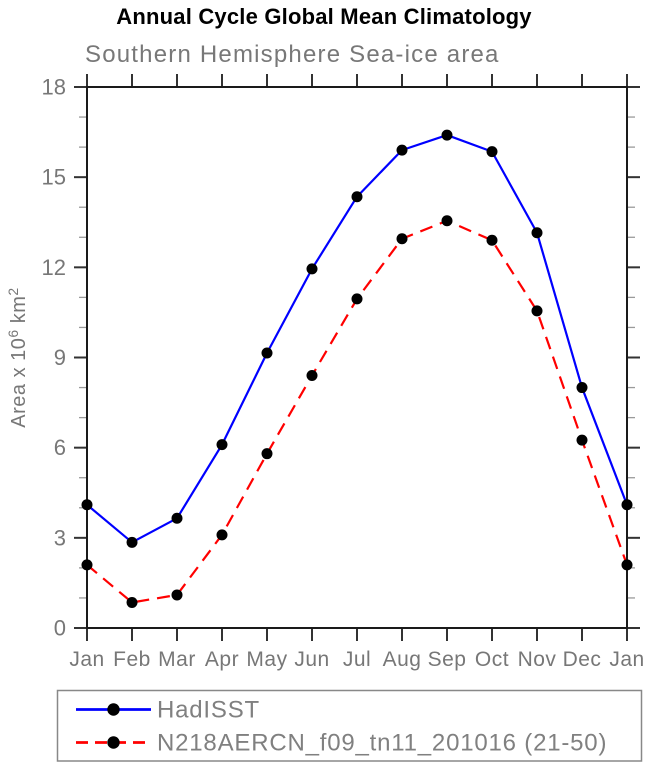 The width and height of the screenshot is (648, 769). What do you see at coordinates (54, 87) in the screenshot?
I see `y-tick-label: 18` at bounding box center [54, 87].